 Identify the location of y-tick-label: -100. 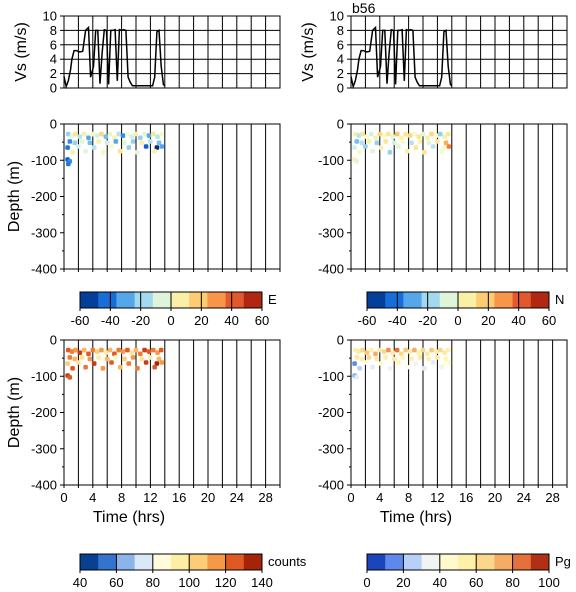
(331, 376).